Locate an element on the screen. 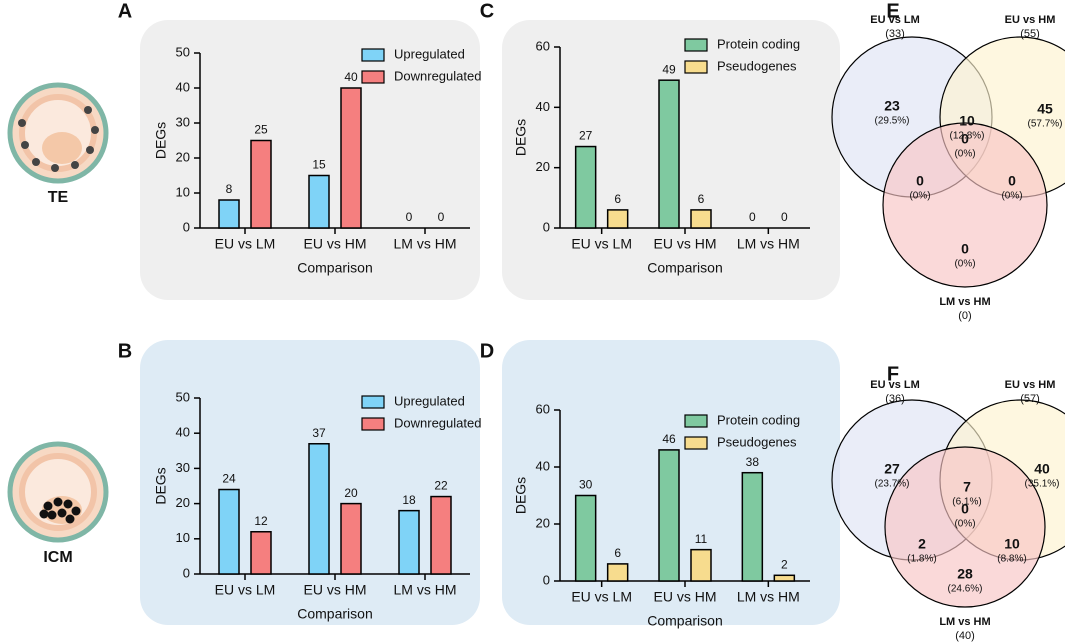 This screenshot has height=644, width=1065. x-axis-label: Comparison is located at coordinates (334, 614).